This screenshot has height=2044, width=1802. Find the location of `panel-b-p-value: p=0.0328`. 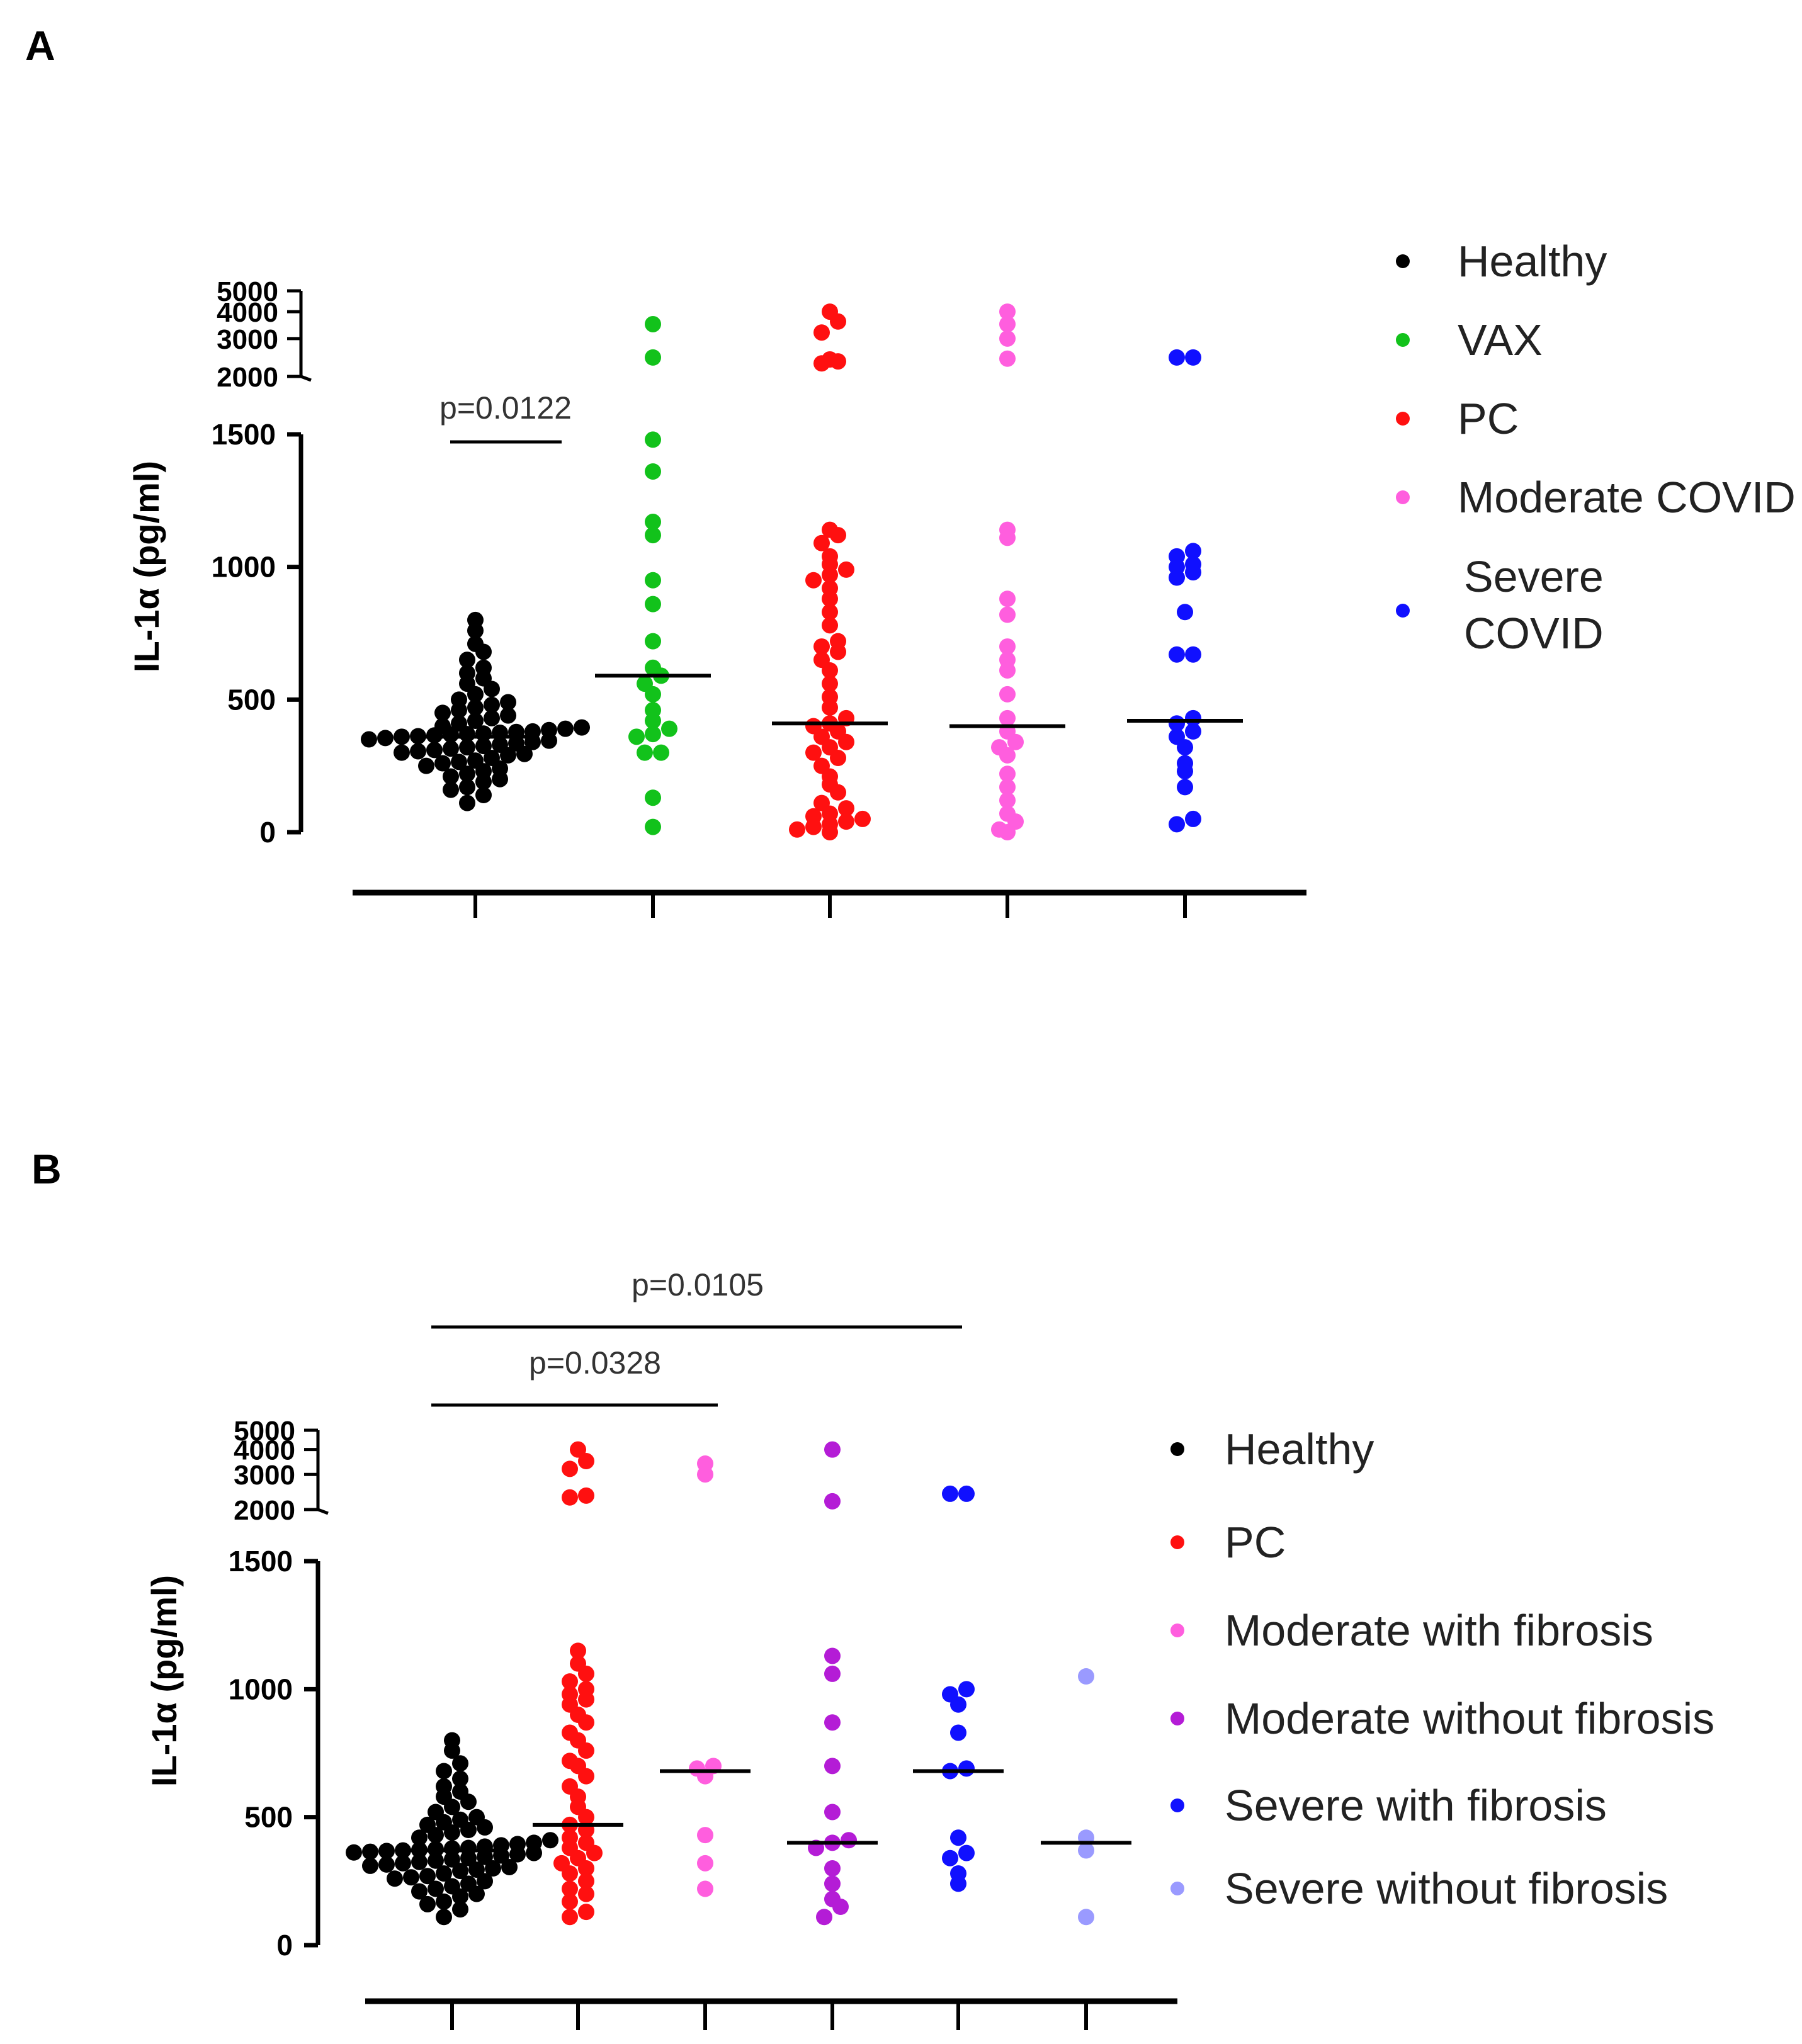

panel-b-p-value: p=0.0328 is located at coordinates (595, 1363).